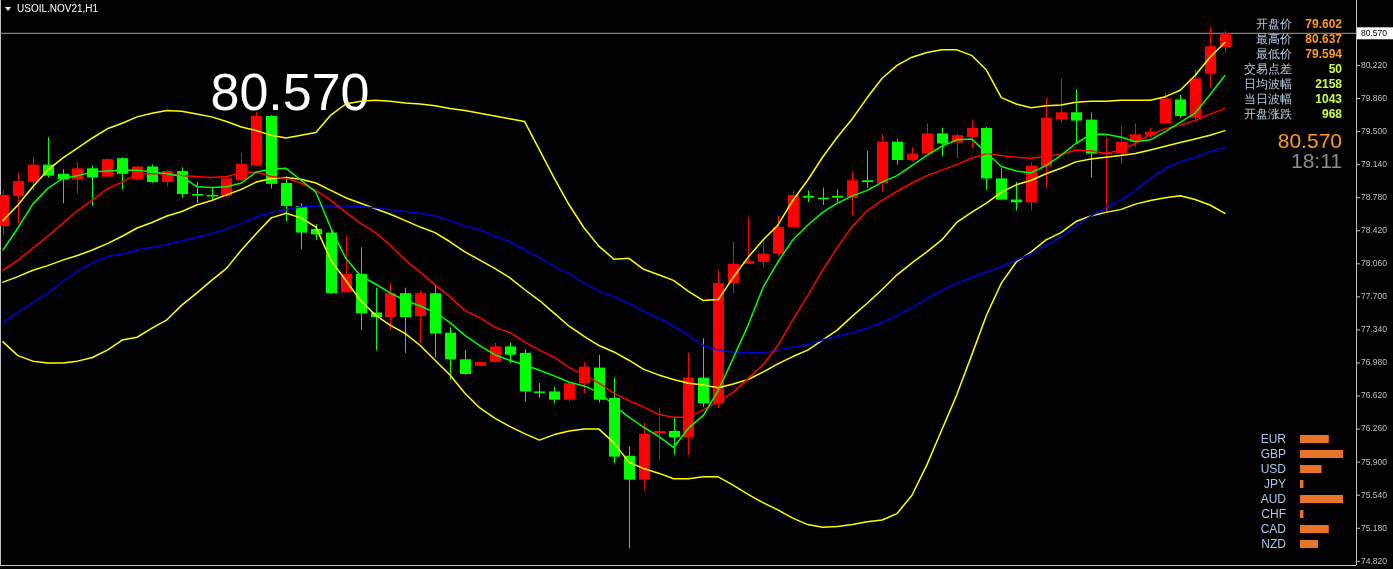  Describe the element at coordinates (1274, 544) in the screenshot. I see `y-tick-label: NZD` at that location.